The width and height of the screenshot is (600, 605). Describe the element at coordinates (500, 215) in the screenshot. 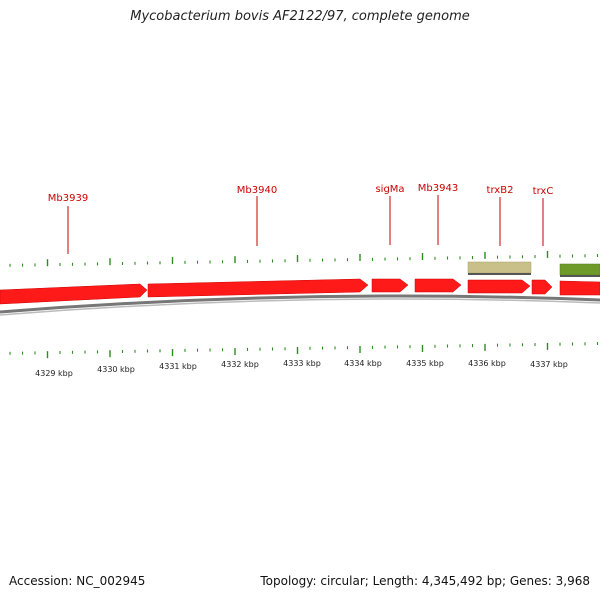

I see `gene-label-trxb2: trxB2` at that location.